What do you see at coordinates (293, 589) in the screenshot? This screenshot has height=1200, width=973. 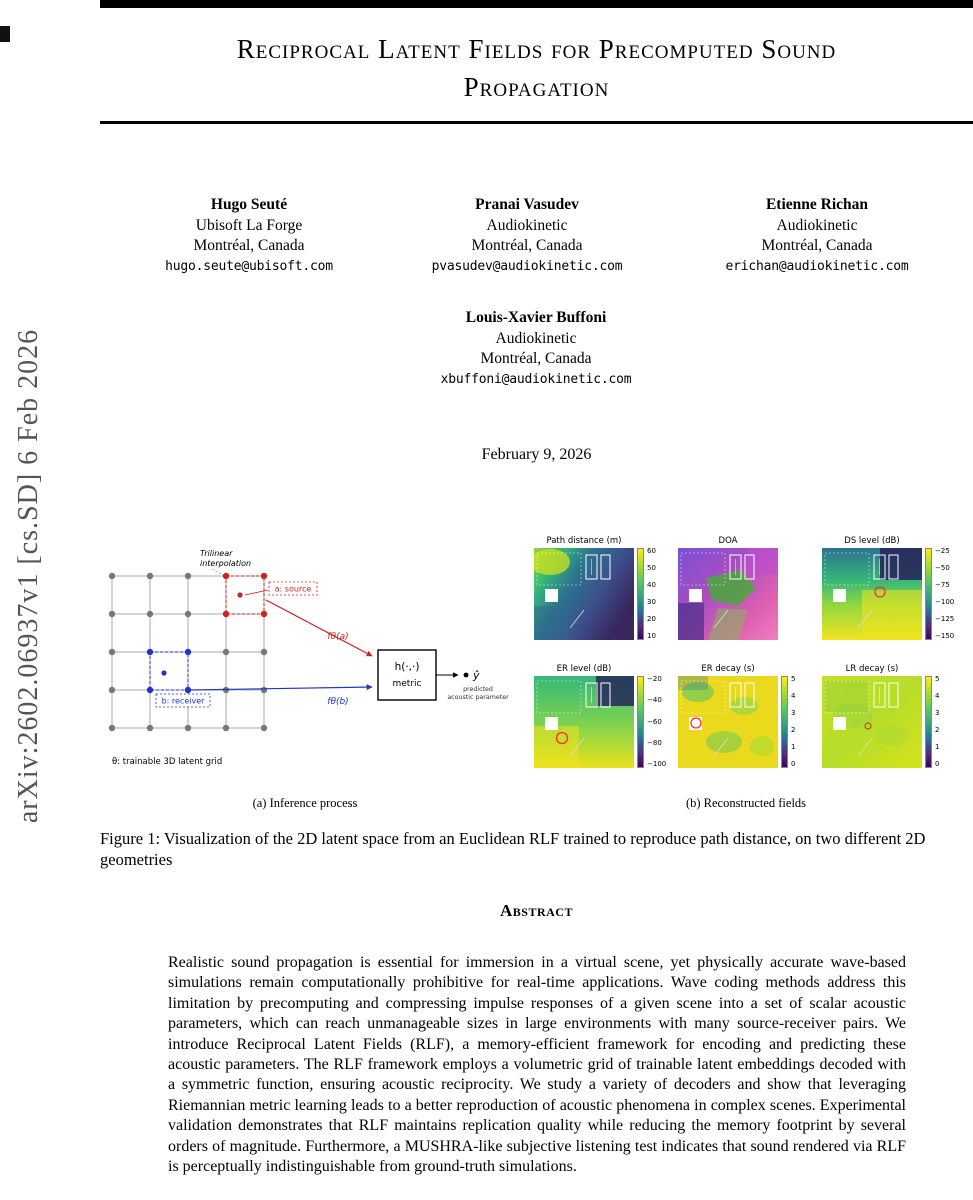 I see `source-label: a: source` at bounding box center [293, 589].